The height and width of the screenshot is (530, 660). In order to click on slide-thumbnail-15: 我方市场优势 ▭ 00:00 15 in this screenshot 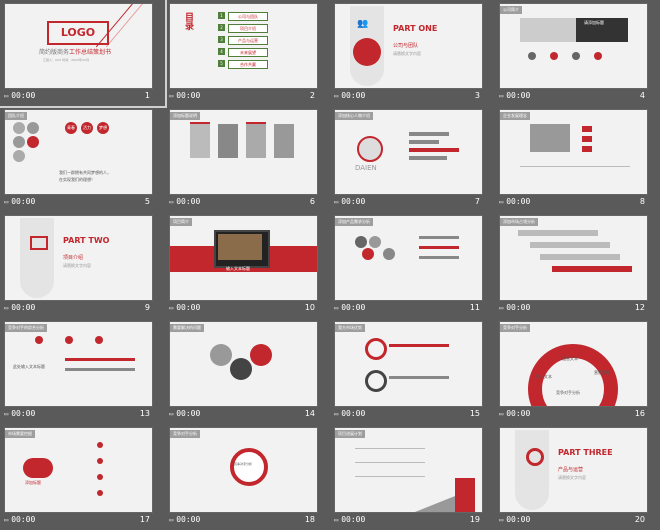, I will do `click(412, 371)`.